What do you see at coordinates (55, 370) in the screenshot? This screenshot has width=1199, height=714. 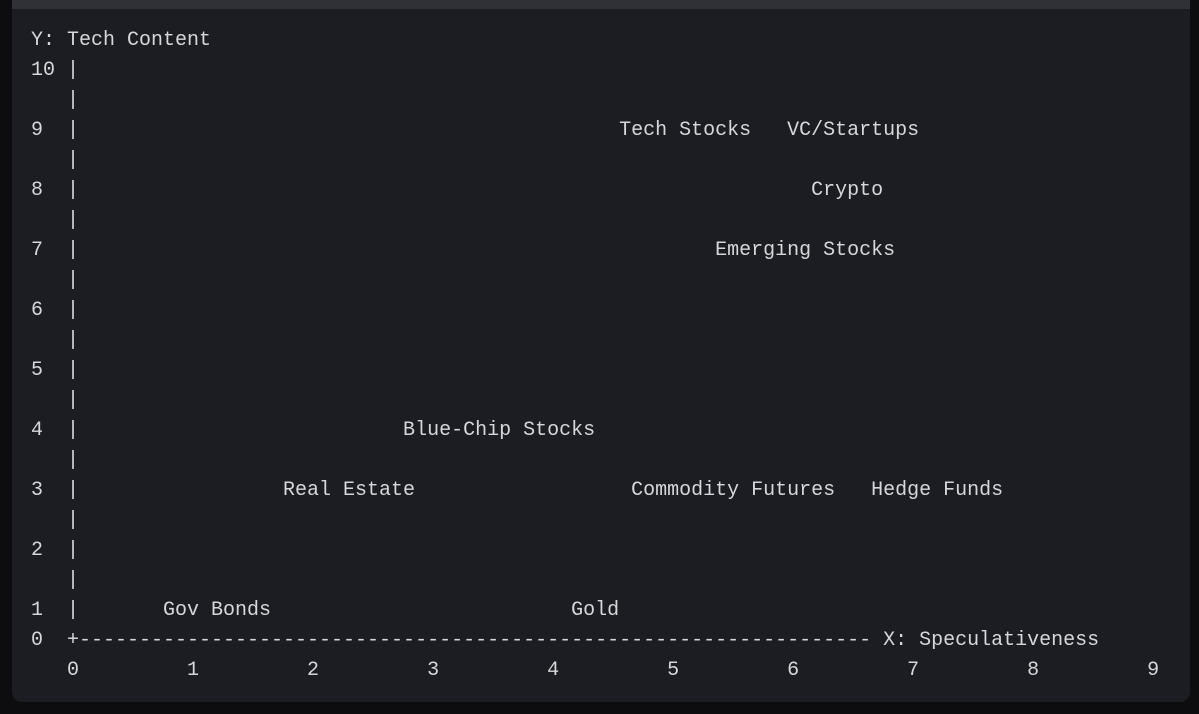 I see `code-line: 5 |` at bounding box center [55, 370].